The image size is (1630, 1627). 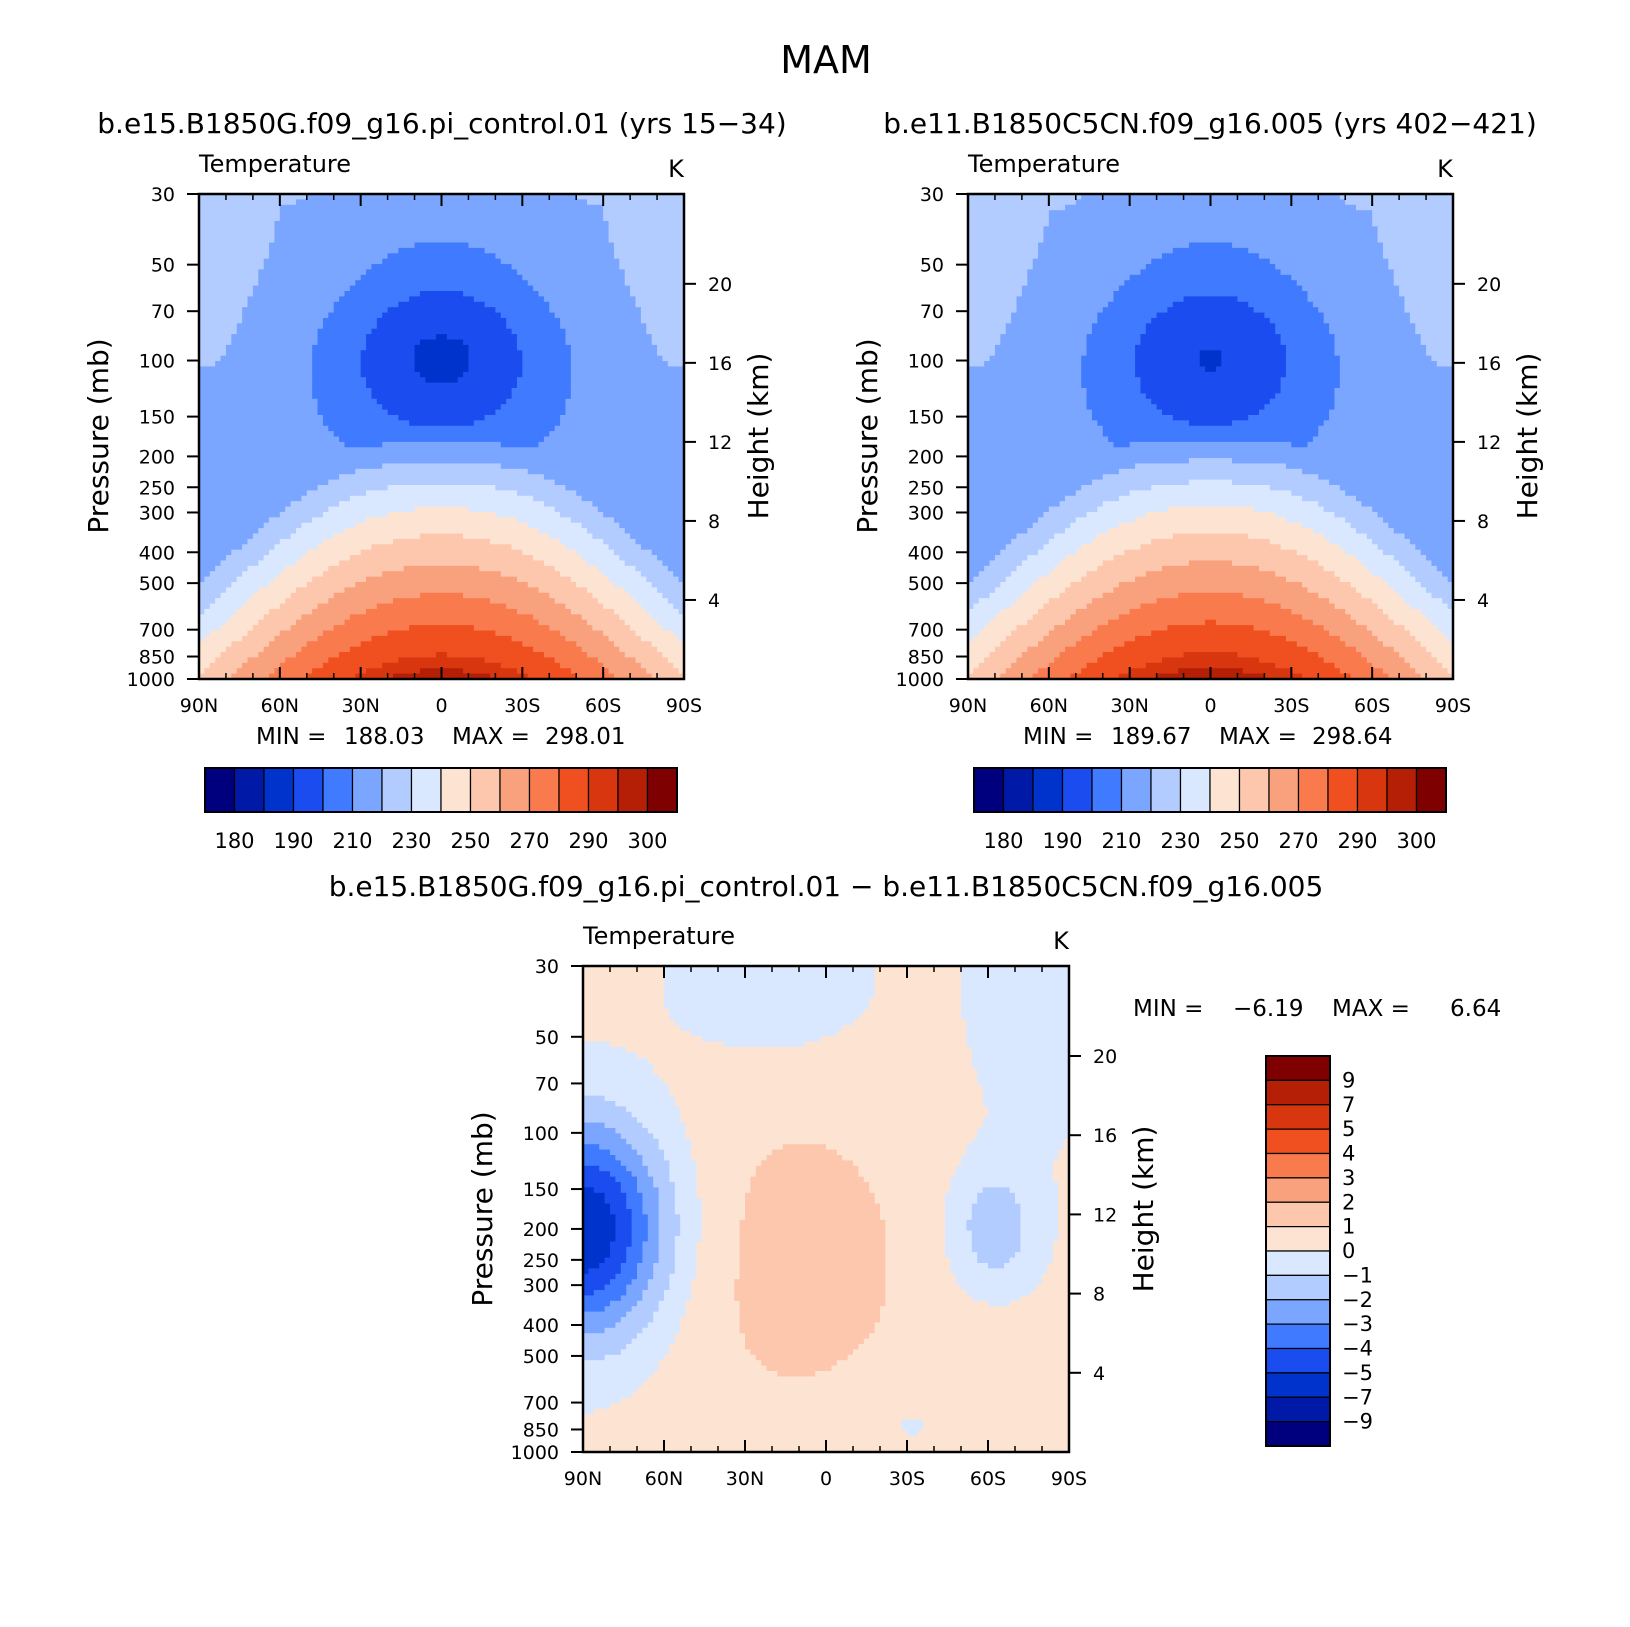 I want to click on y2-axis-label: Height (km), so click(x=1143, y=1209).